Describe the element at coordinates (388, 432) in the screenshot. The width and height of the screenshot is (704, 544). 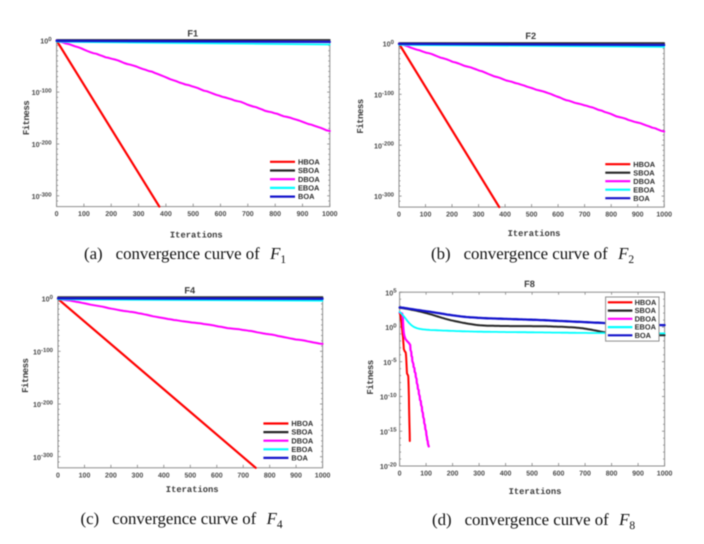
I see `svg-text: 10⁻¹⁵` at that location.